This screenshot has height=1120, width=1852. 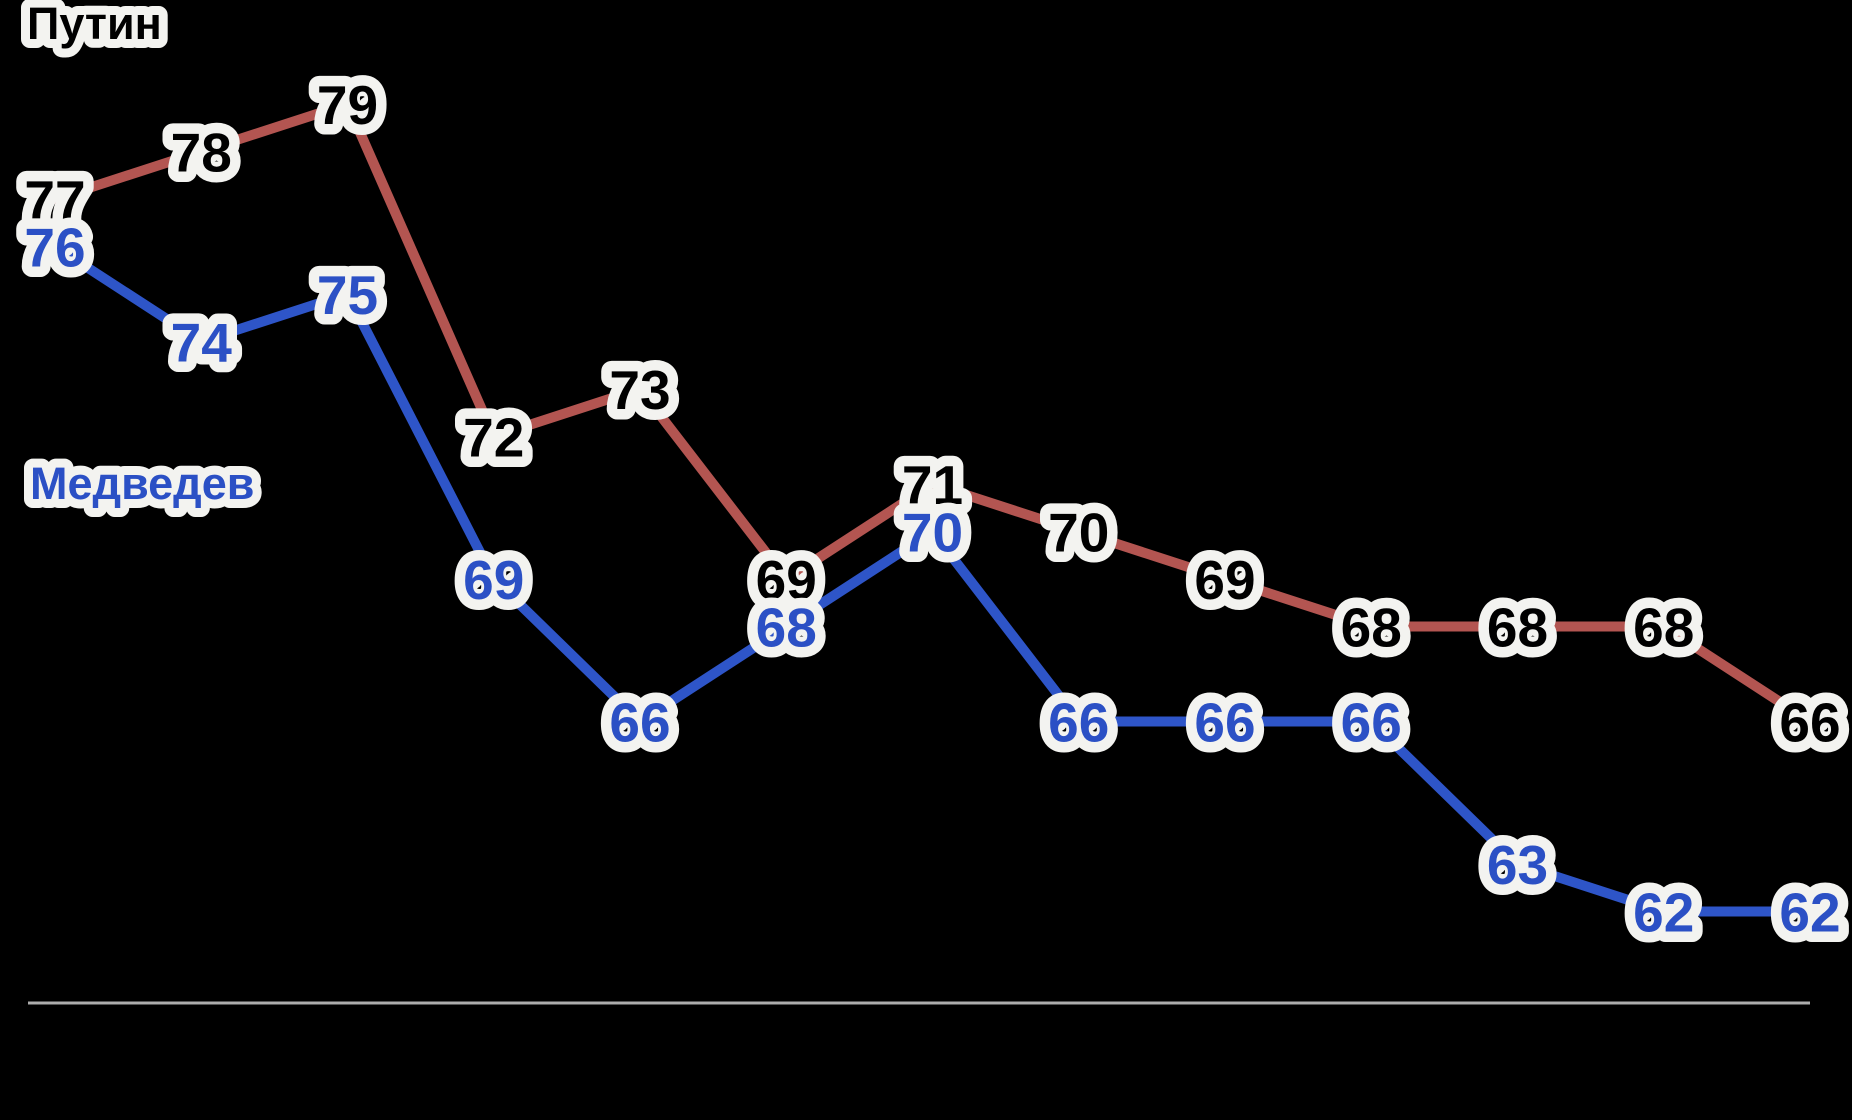 What do you see at coordinates (54, 248) in the screenshot?
I see `value-label: 76` at bounding box center [54, 248].